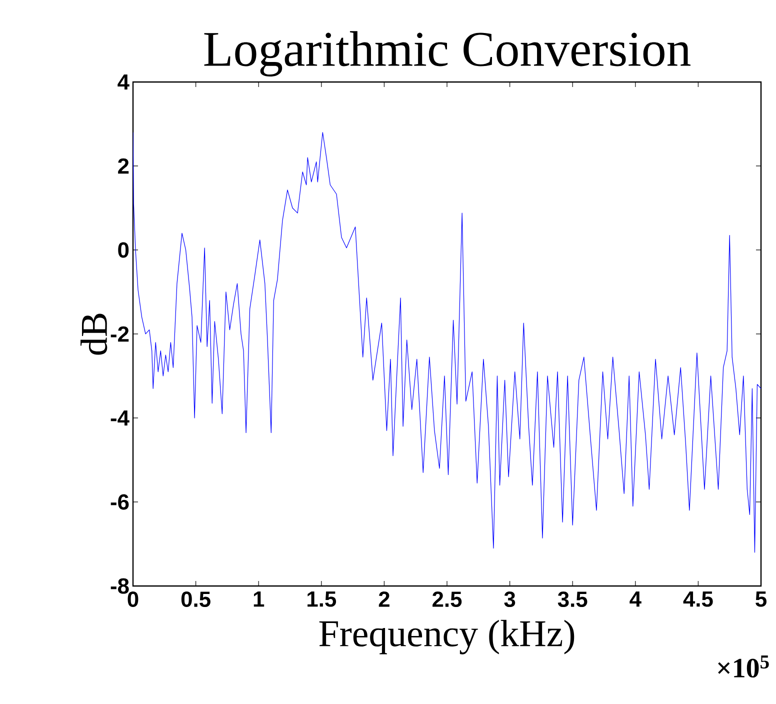 The width and height of the screenshot is (776, 704). Describe the element at coordinates (195, 599) in the screenshot. I see `x-tick-label: 0.5` at that location.